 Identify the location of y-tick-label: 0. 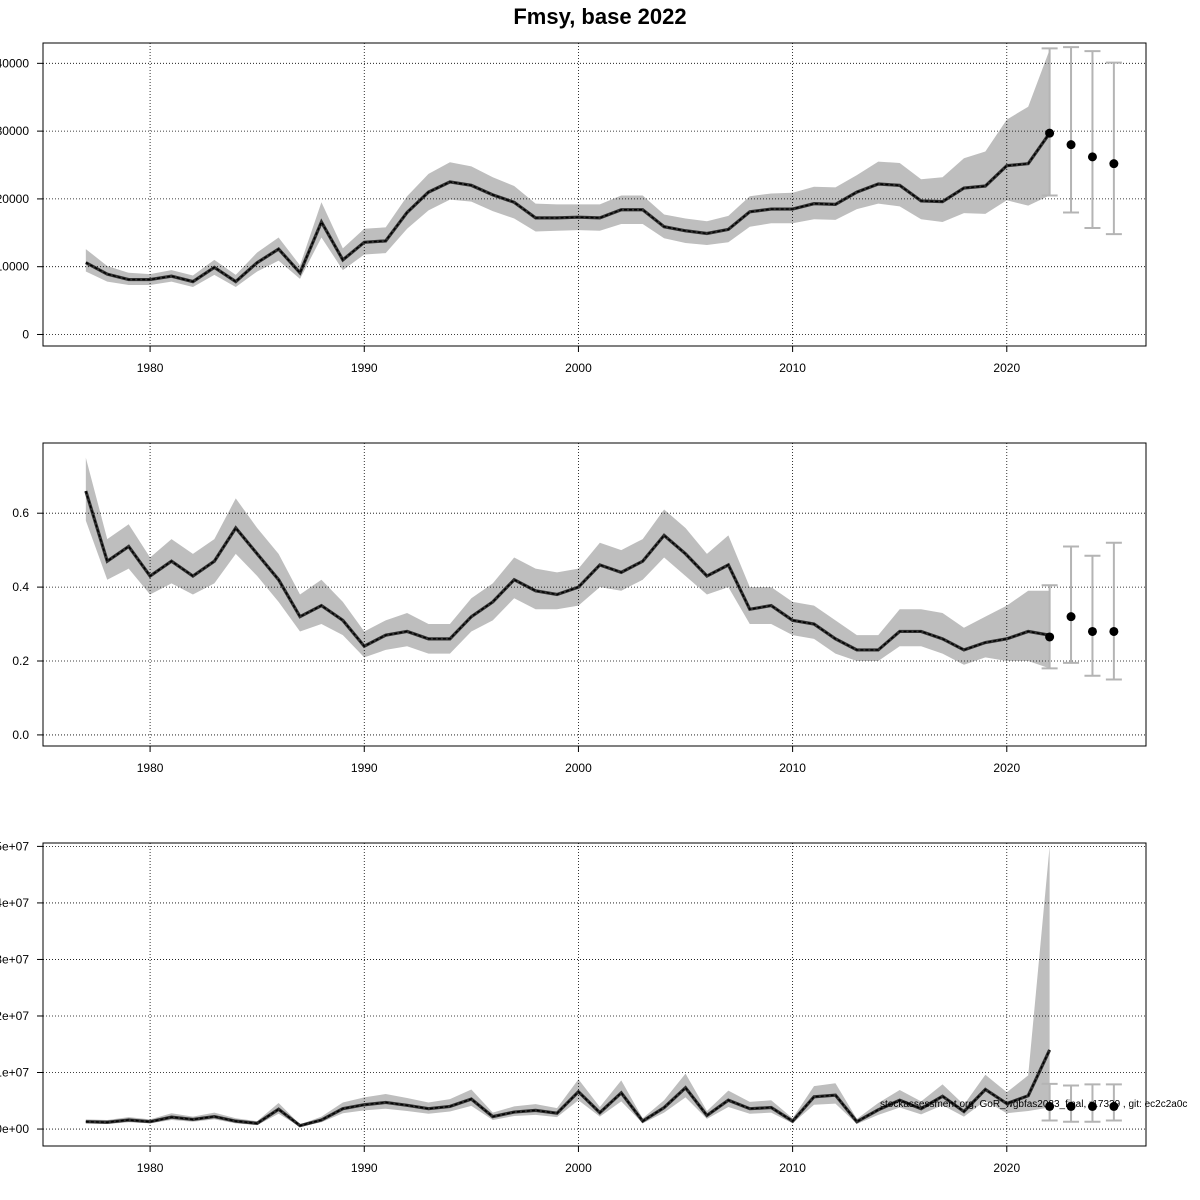
(25, 334).